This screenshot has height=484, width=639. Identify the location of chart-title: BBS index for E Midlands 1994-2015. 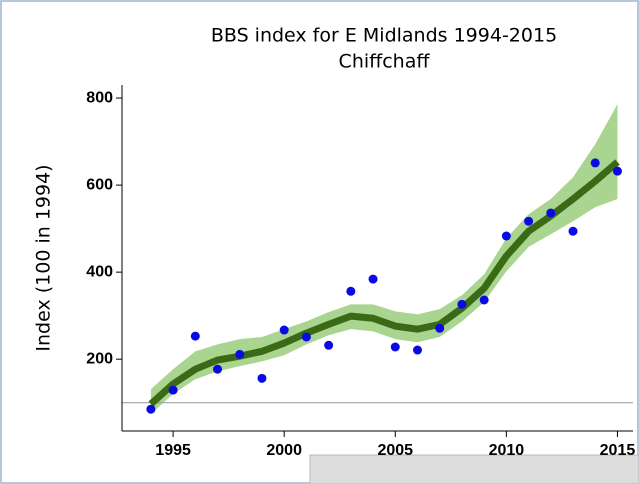
(384, 36).